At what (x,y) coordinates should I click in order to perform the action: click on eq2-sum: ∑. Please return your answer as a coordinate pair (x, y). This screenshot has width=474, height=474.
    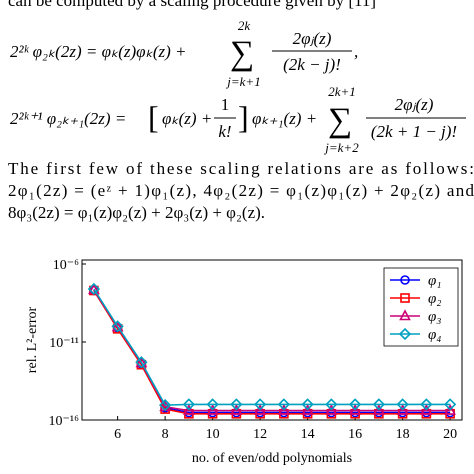
    Looking at the image, I should click on (340, 120).